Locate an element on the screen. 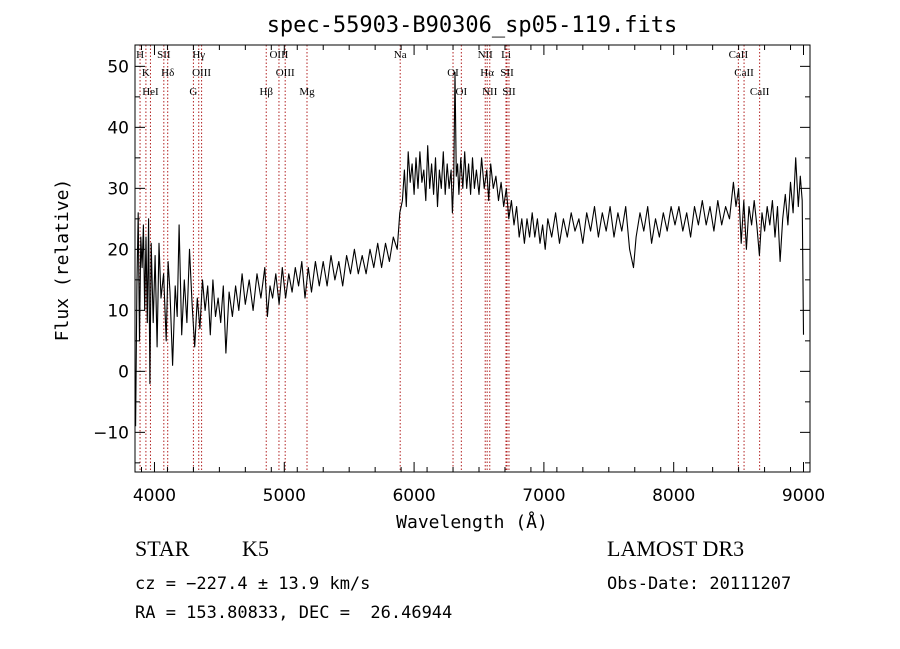 The image size is (900, 649). star-class: STAR is located at coordinates (162, 548).